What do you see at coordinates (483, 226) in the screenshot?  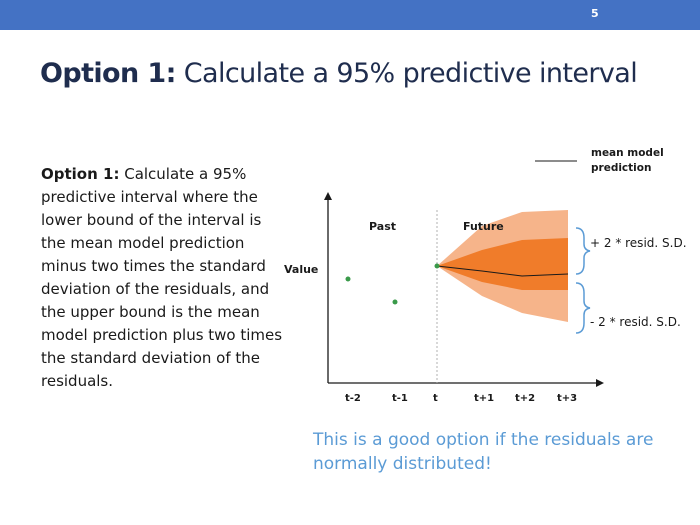 I see `region-label-future: Future` at bounding box center [483, 226].